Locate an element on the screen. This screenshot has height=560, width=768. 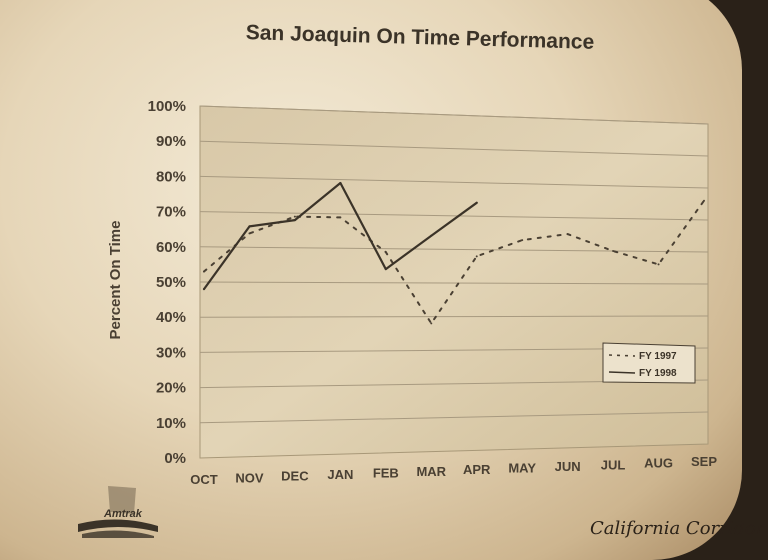
legend-label: FY 1997 is located at coordinates (658, 356).